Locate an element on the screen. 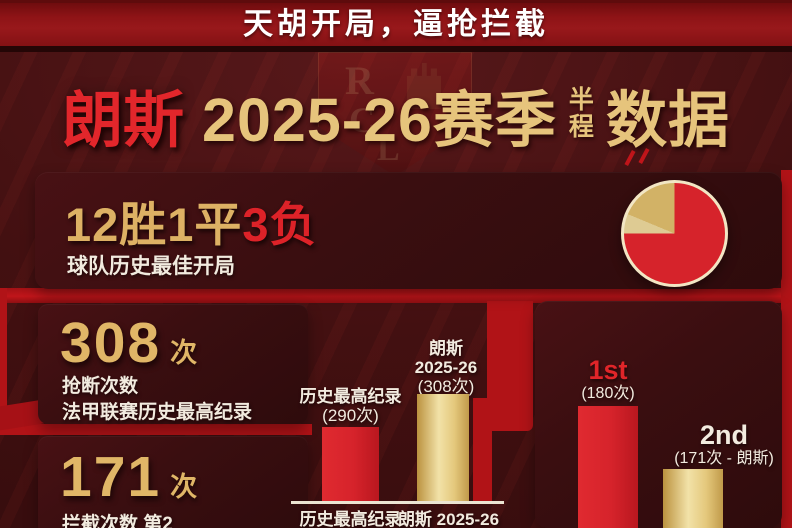  interceptions-value-row: 171 次 is located at coordinates (128, 477).